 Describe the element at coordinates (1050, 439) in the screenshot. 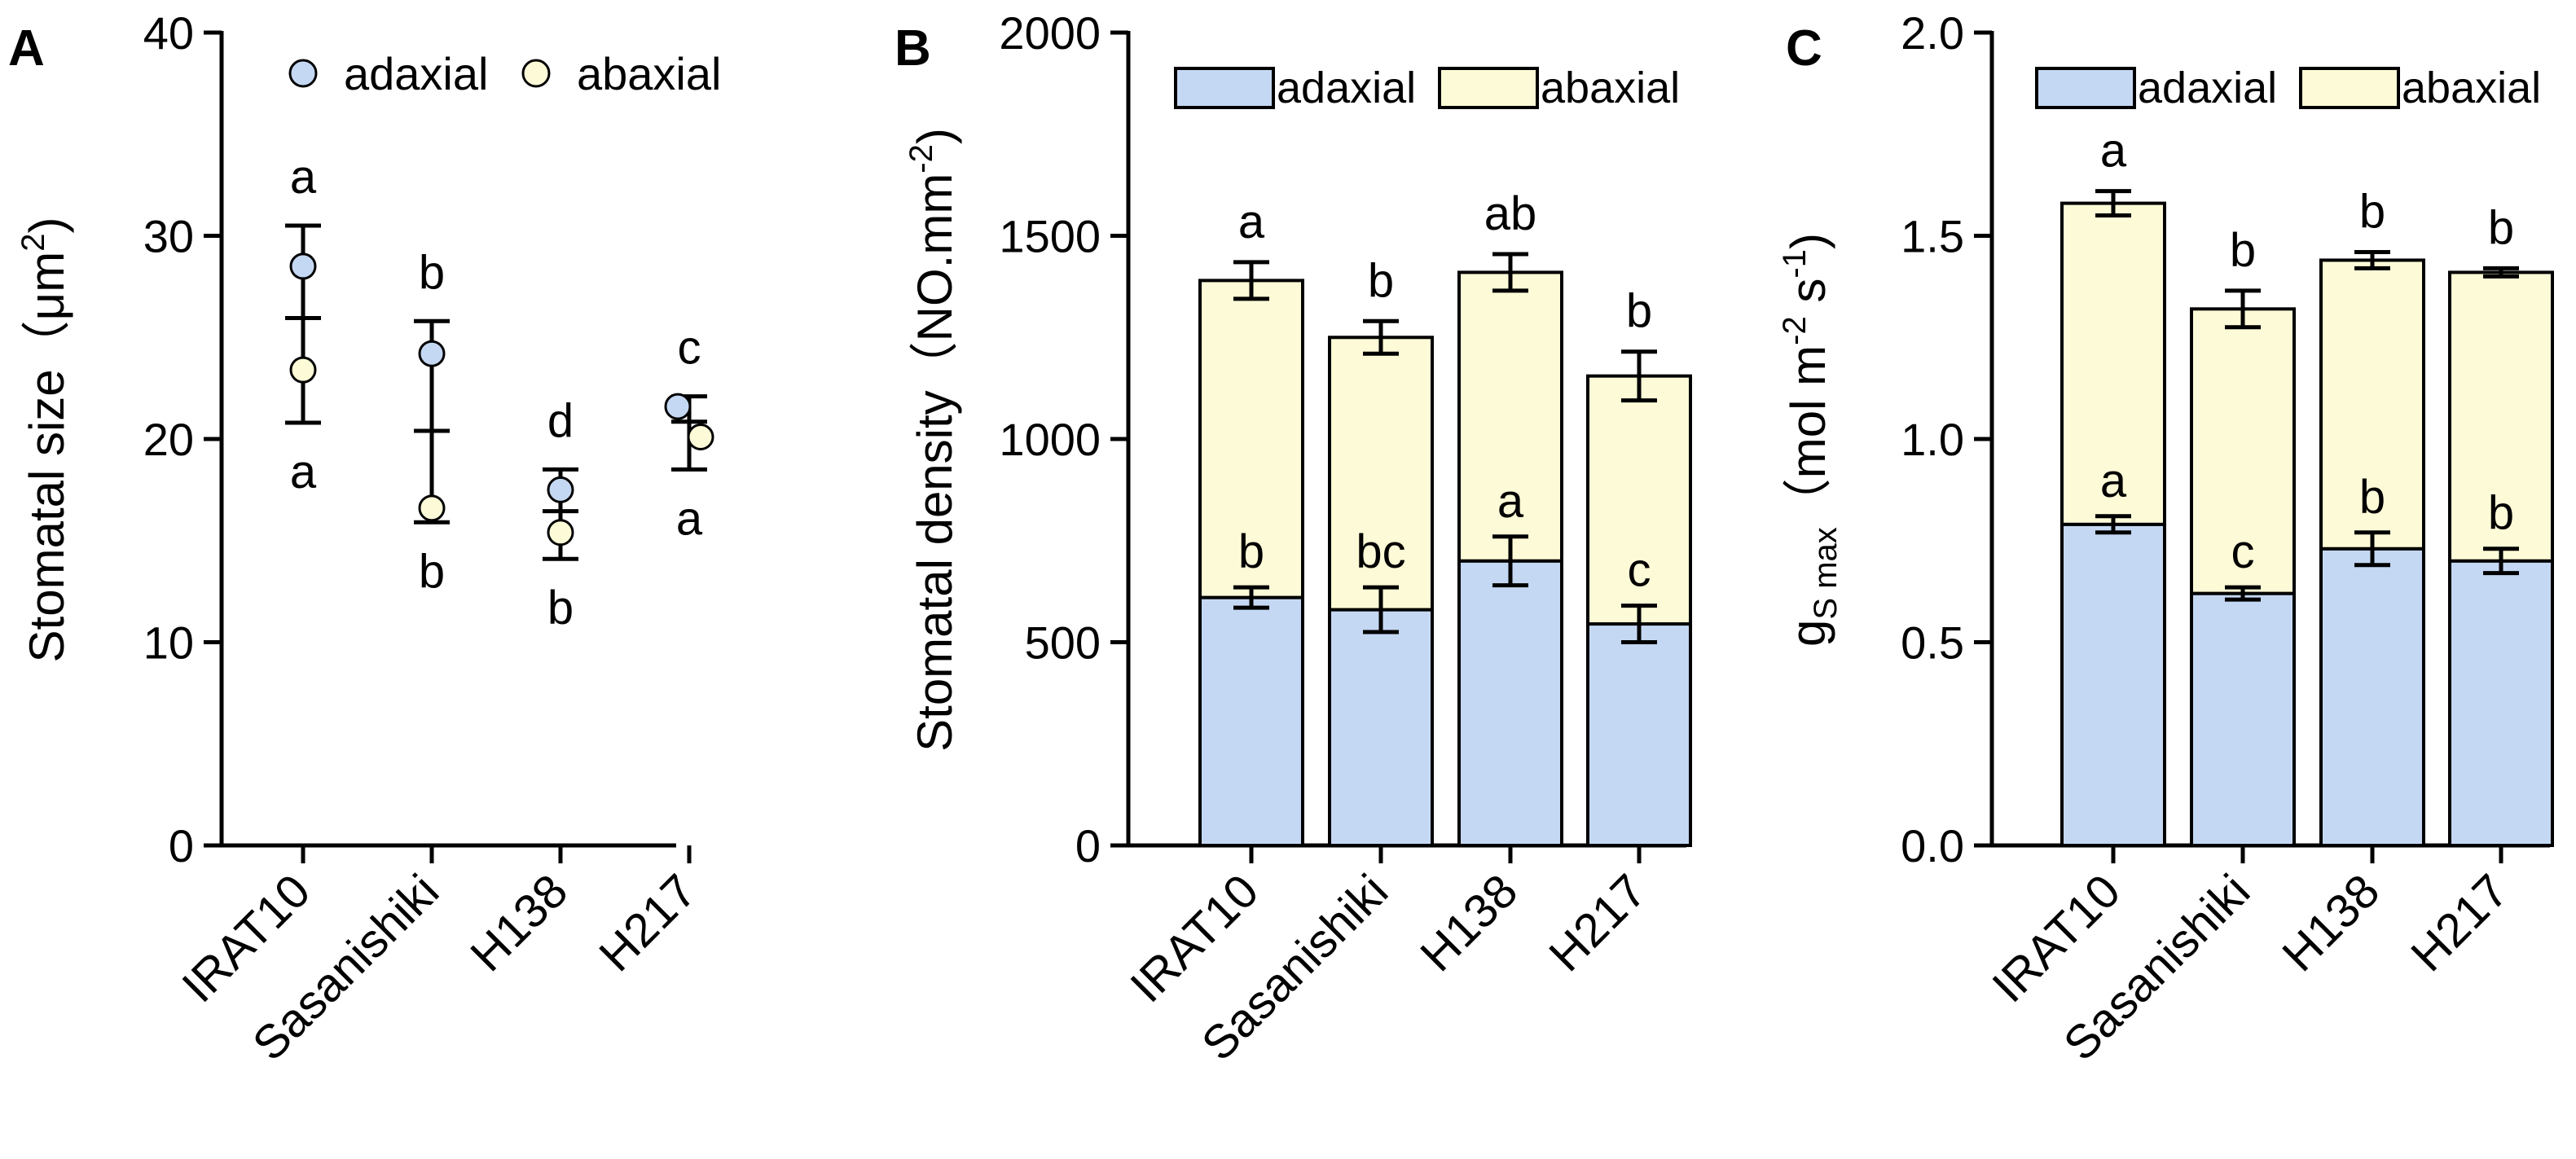

I see `y-tick-label: 1000` at that location.